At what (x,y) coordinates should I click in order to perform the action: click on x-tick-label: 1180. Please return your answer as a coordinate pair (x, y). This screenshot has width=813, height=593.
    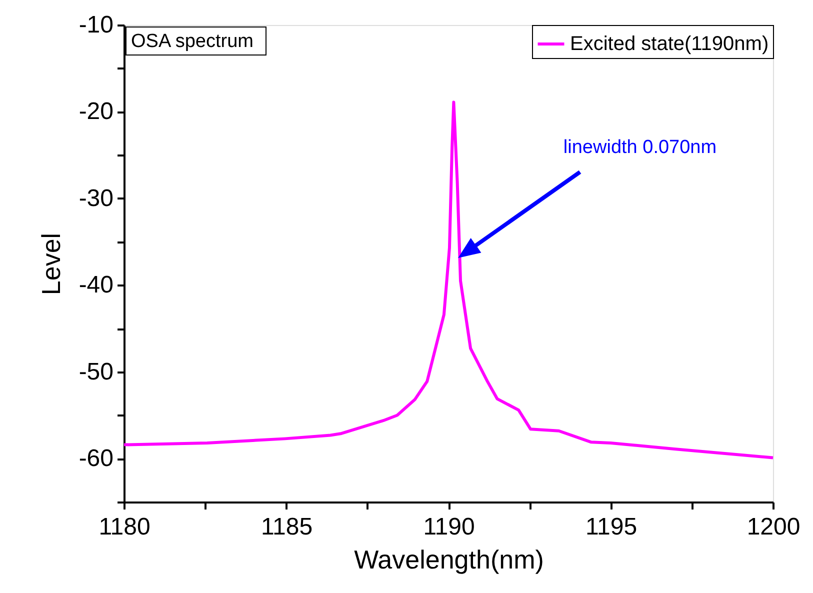
    Looking at the image, I should click on (124, 527).